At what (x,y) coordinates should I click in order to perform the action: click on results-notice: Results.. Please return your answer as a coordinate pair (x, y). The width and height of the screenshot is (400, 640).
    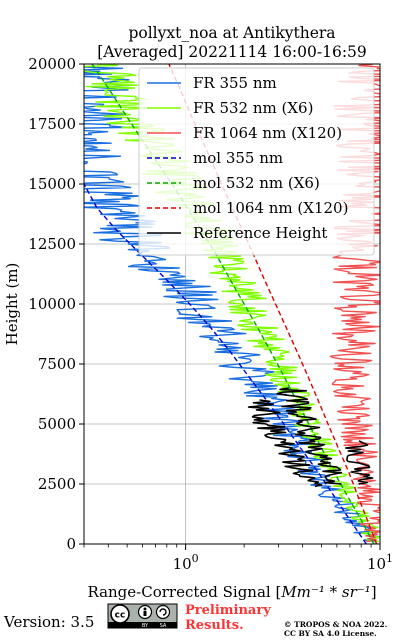
    Looking at the image, I should click on (214, 625).